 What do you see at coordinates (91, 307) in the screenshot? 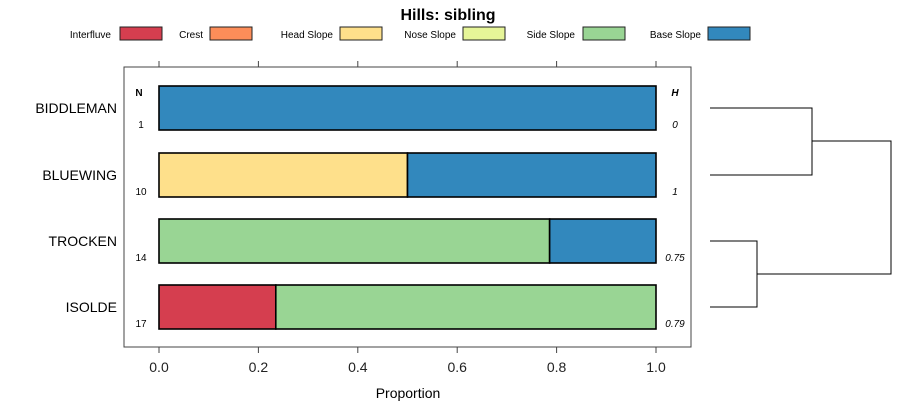
I see `category-label: ISOLDE` at bounding box center [91, 307].